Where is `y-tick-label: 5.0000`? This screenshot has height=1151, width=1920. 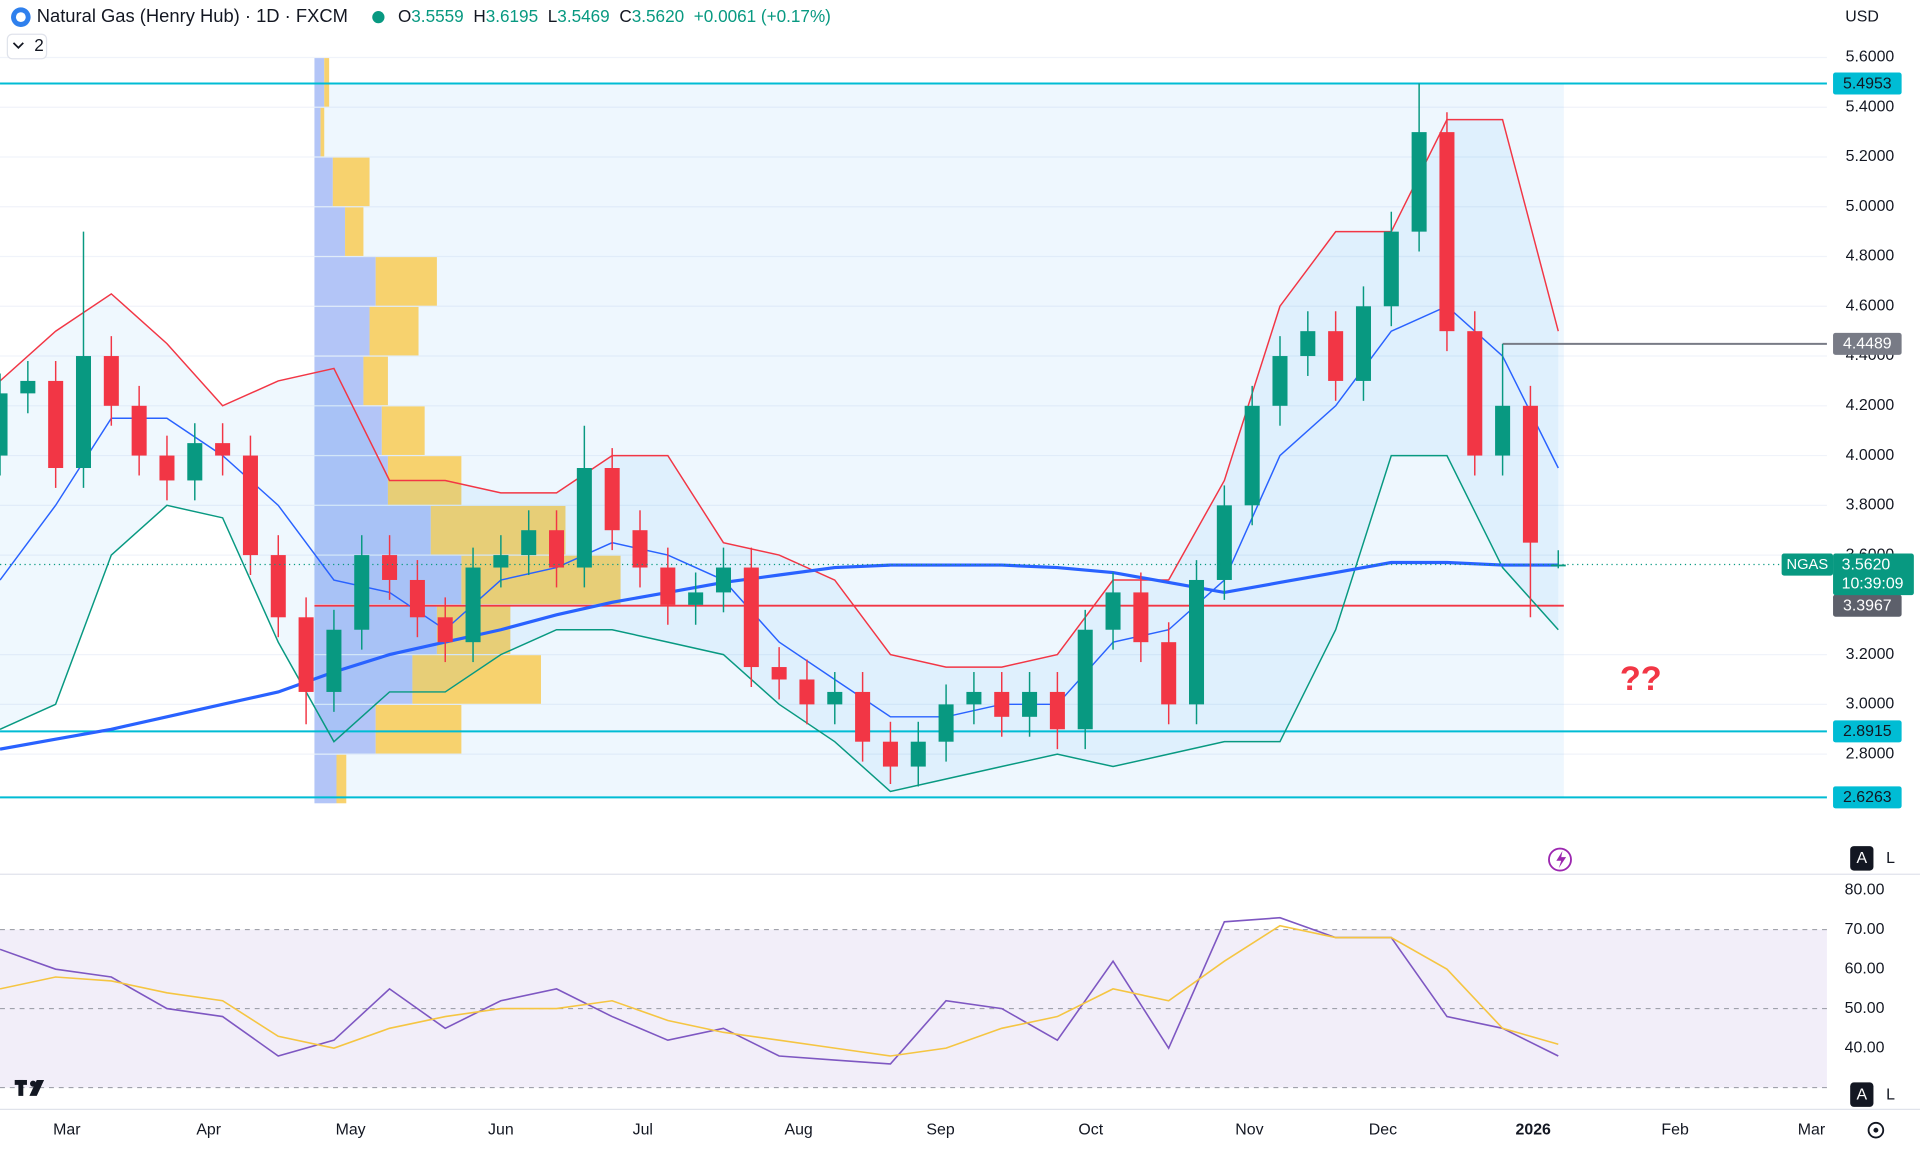 y-tick-label: 5.0000 is located at coordinates (1870, 206).